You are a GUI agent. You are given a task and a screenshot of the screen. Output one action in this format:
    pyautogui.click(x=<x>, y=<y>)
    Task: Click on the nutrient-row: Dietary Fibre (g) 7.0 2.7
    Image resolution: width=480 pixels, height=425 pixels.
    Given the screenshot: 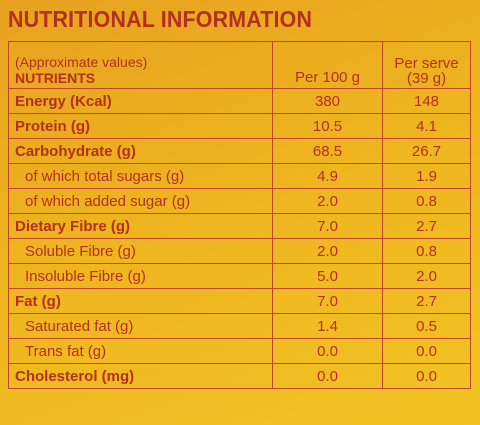 What is the action you would take?
    pyautogui.click(x=239, y=226)
    